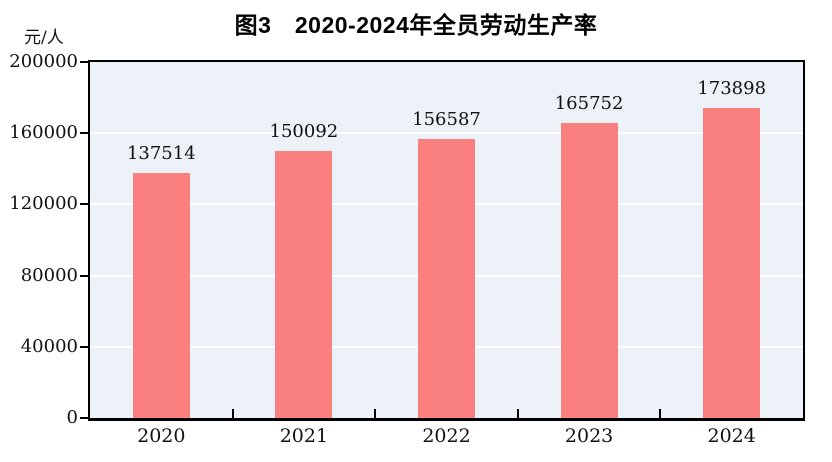 This screenshot has height=462, width=832. Describe the element at coordinates (161, 154) in the screenshot. I see `value-label-2020: 137514` at that location.